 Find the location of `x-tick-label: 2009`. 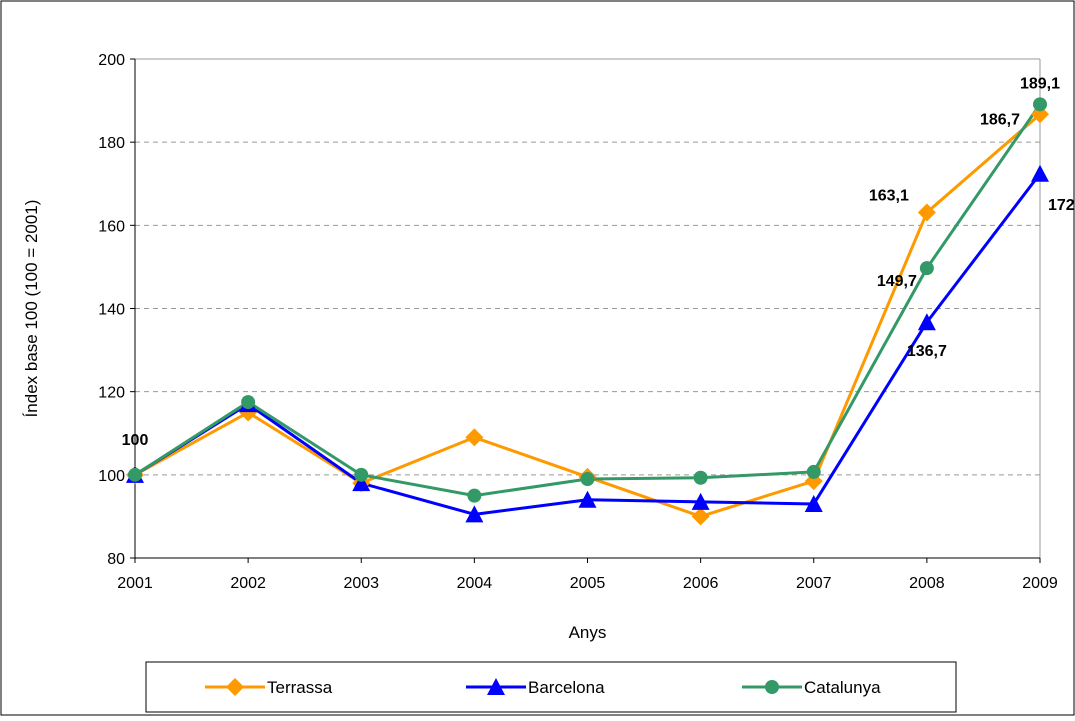

x-tick-label: 2009 is located at coordinates (1040, 583).